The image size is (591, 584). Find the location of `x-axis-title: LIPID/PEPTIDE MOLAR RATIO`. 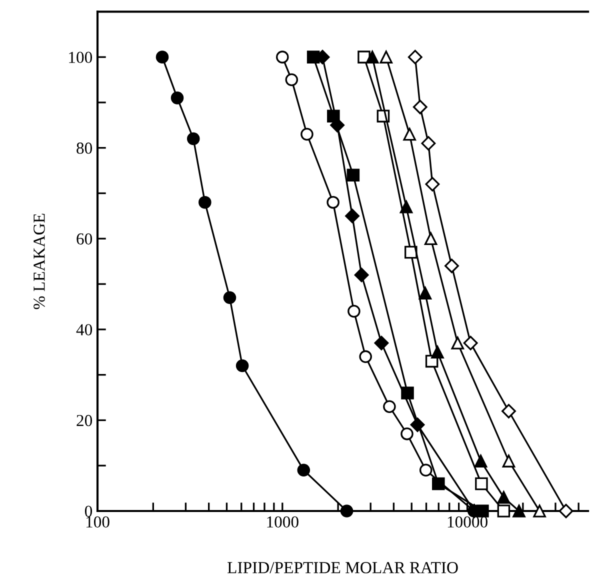

x-axis-title: LIPID/PEPTIDE MOLAR RATIO is located at coordinates (343, 568).